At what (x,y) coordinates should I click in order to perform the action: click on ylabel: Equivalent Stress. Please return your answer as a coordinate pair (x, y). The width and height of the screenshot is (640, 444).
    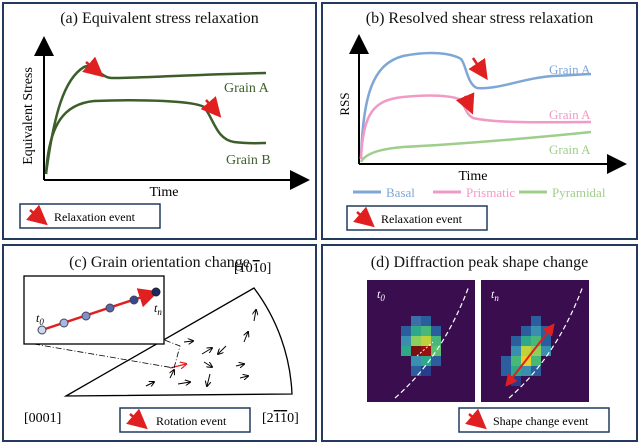
    Looking at the image, I should click on (28, 116).